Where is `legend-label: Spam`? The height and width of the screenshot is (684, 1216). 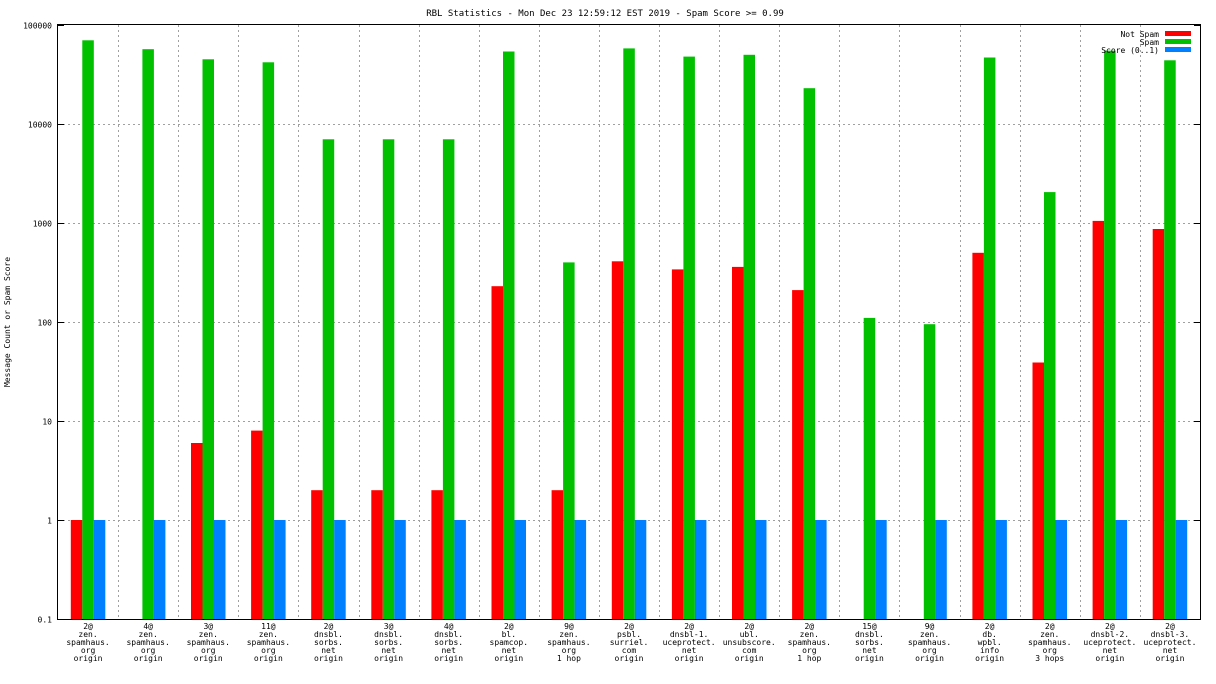
legend-label: Spam is located at coordinates (1149, 42).